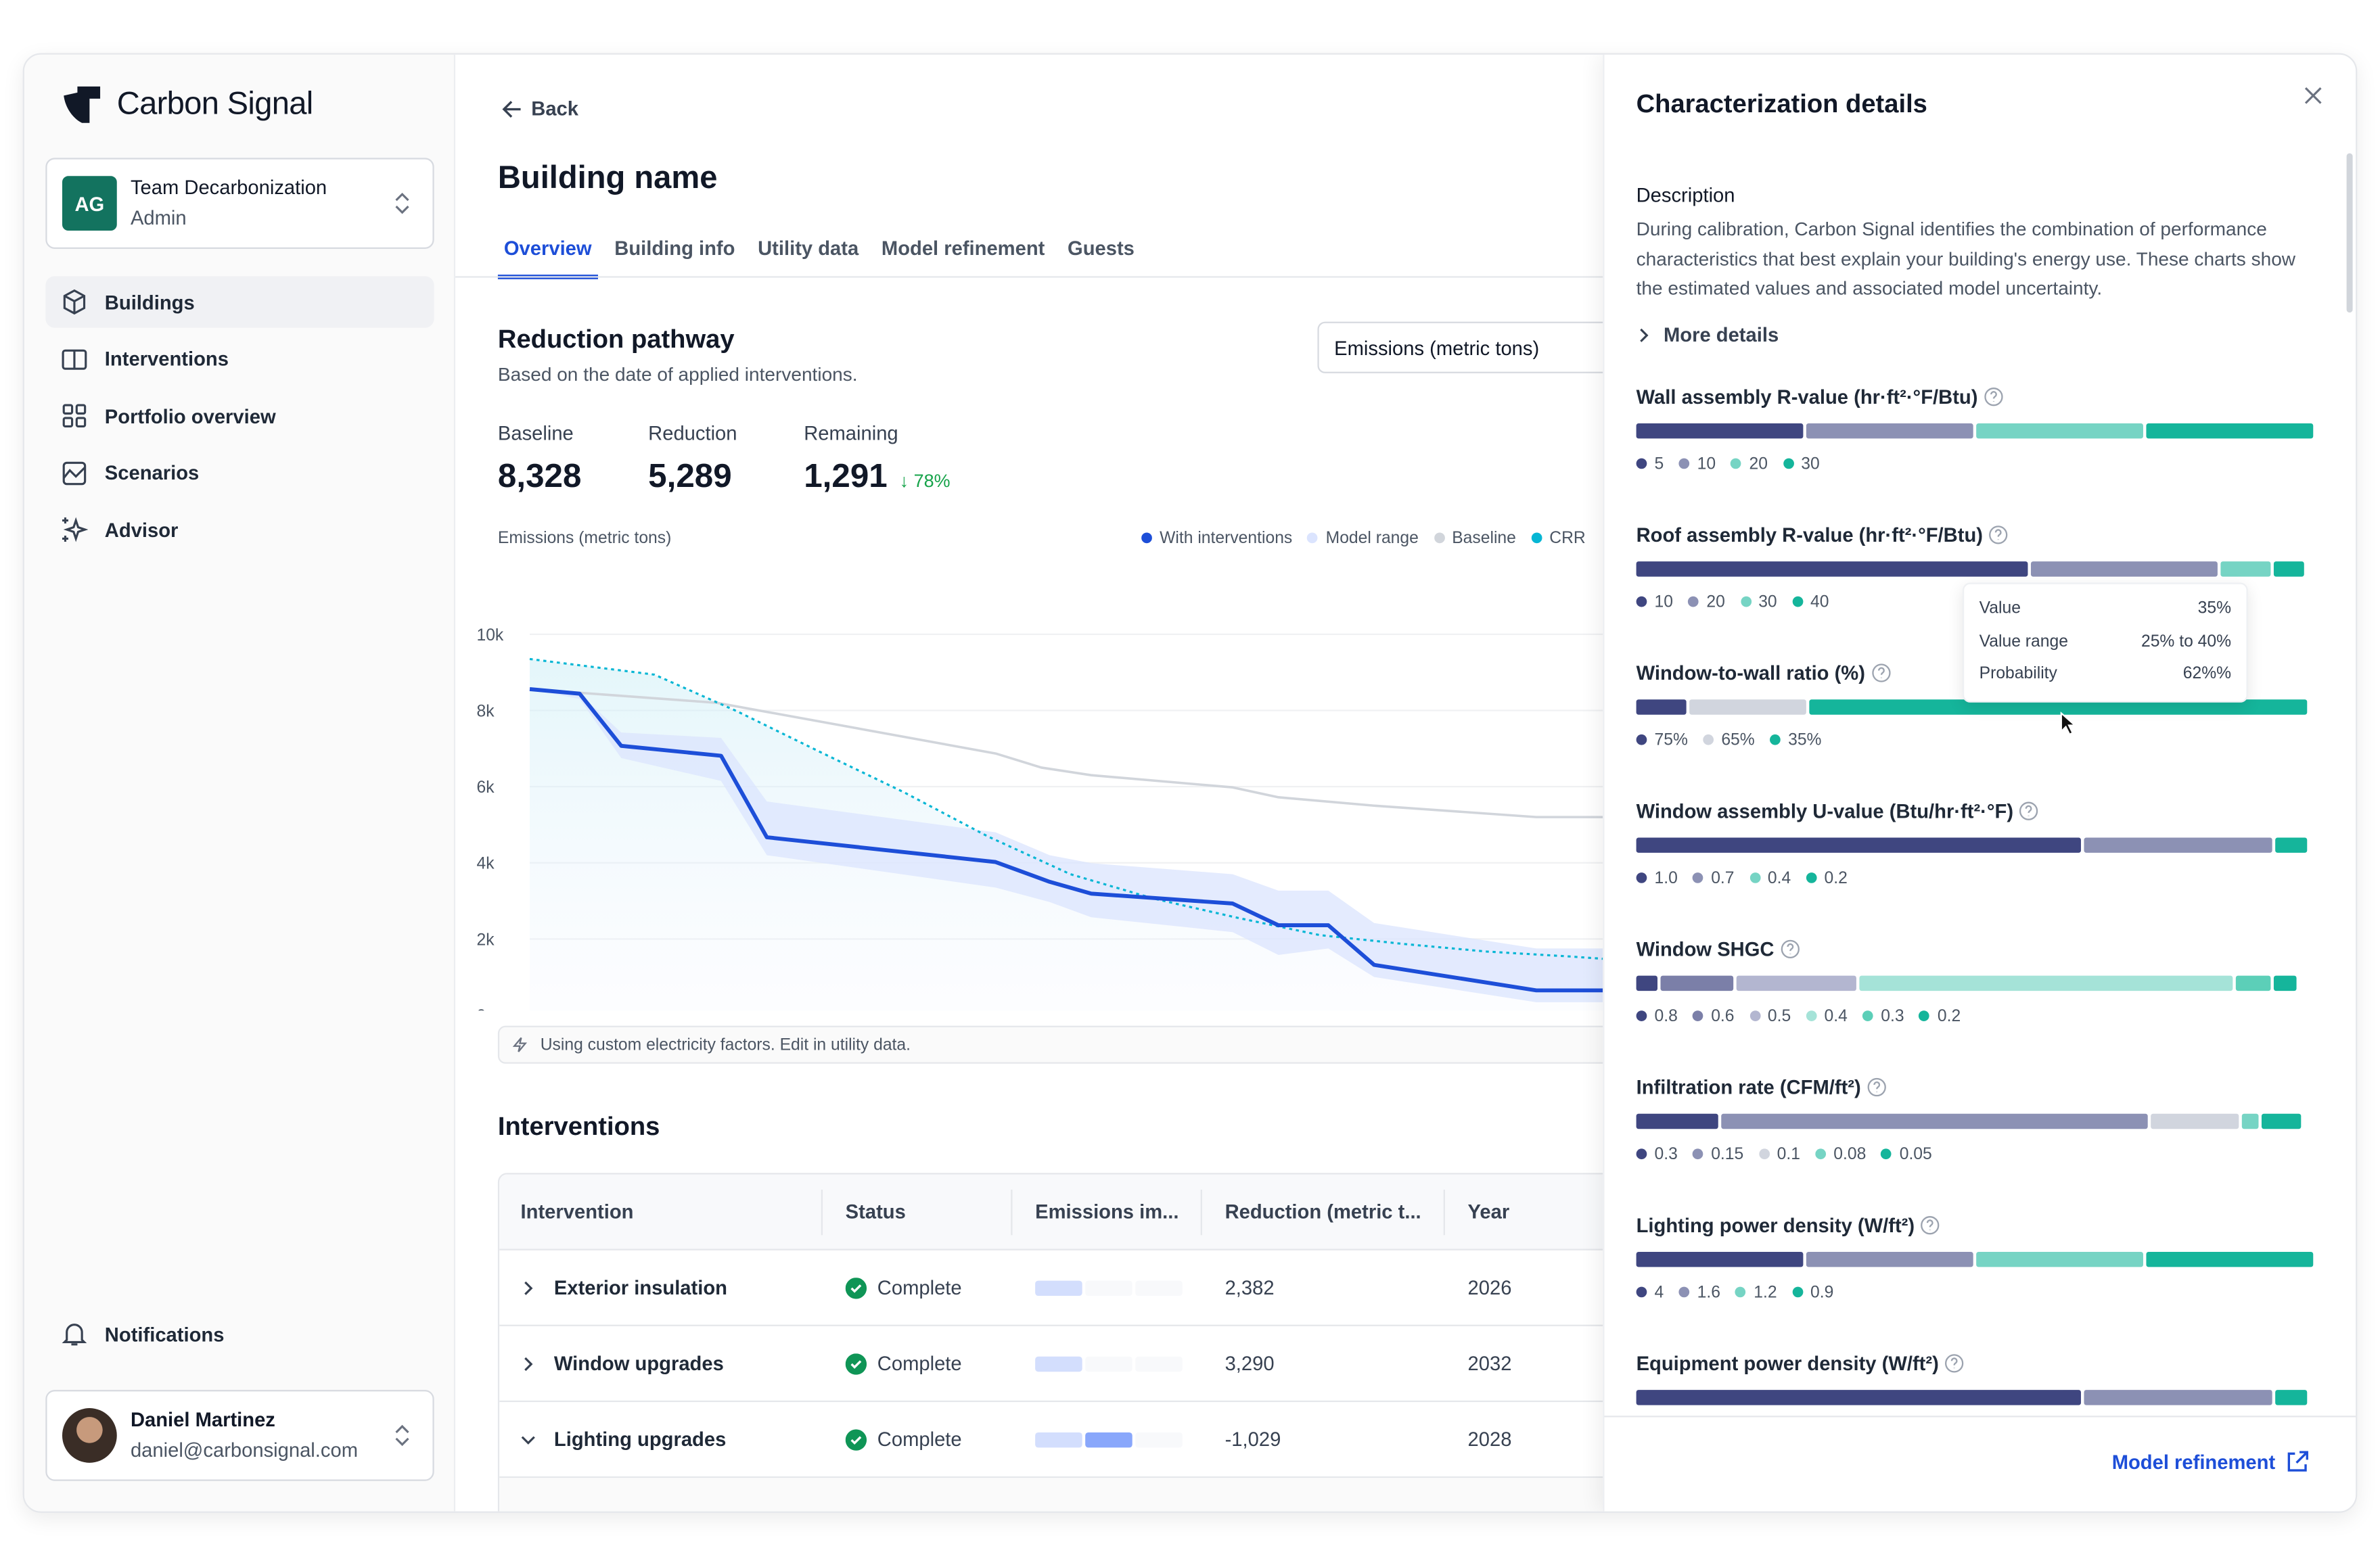  What do you see at coordinates (1488, 1211) in the screenshot?
I see `column-header: Year` at bounding box center [1488, 1211].